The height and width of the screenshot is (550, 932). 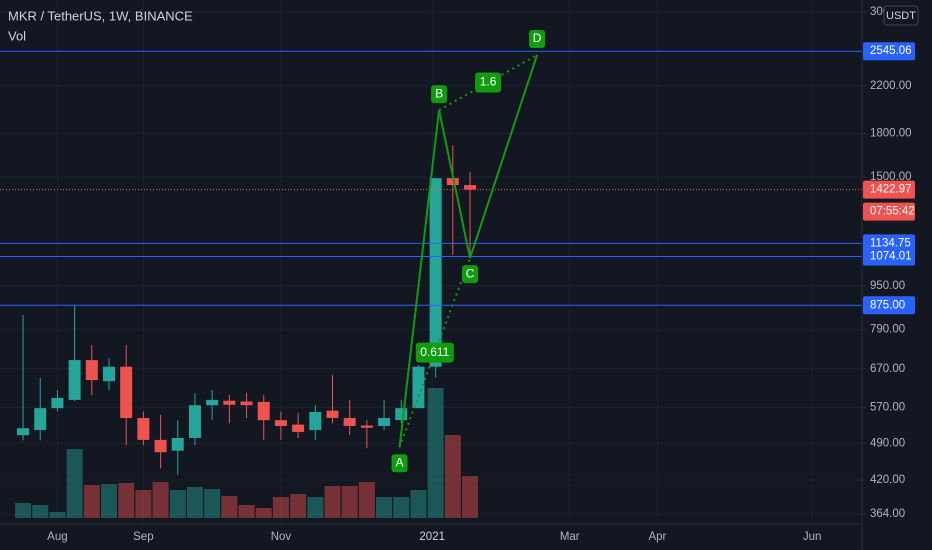 I want to click on pattern-point-label: C, so click(x=470, y=273).